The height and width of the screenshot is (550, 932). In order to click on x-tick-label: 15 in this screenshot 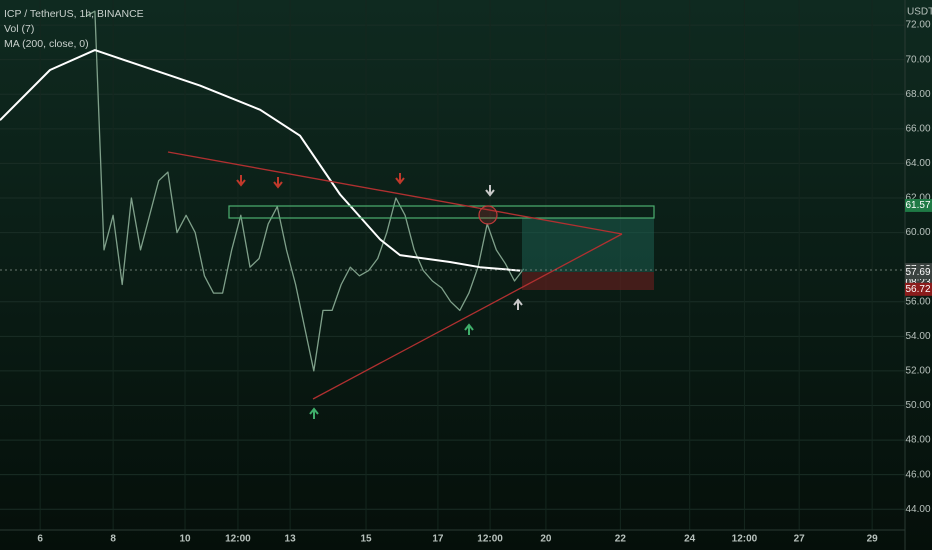, I will do `click(366, 539)`.